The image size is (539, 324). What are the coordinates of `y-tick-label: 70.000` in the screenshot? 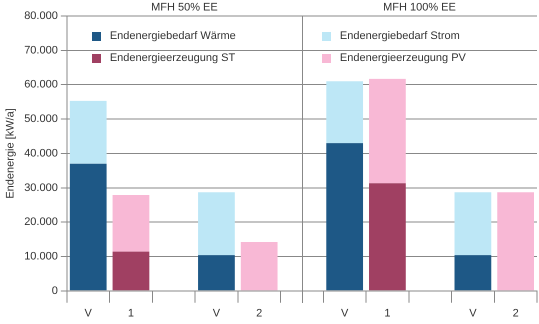 It's located at (41, 50).